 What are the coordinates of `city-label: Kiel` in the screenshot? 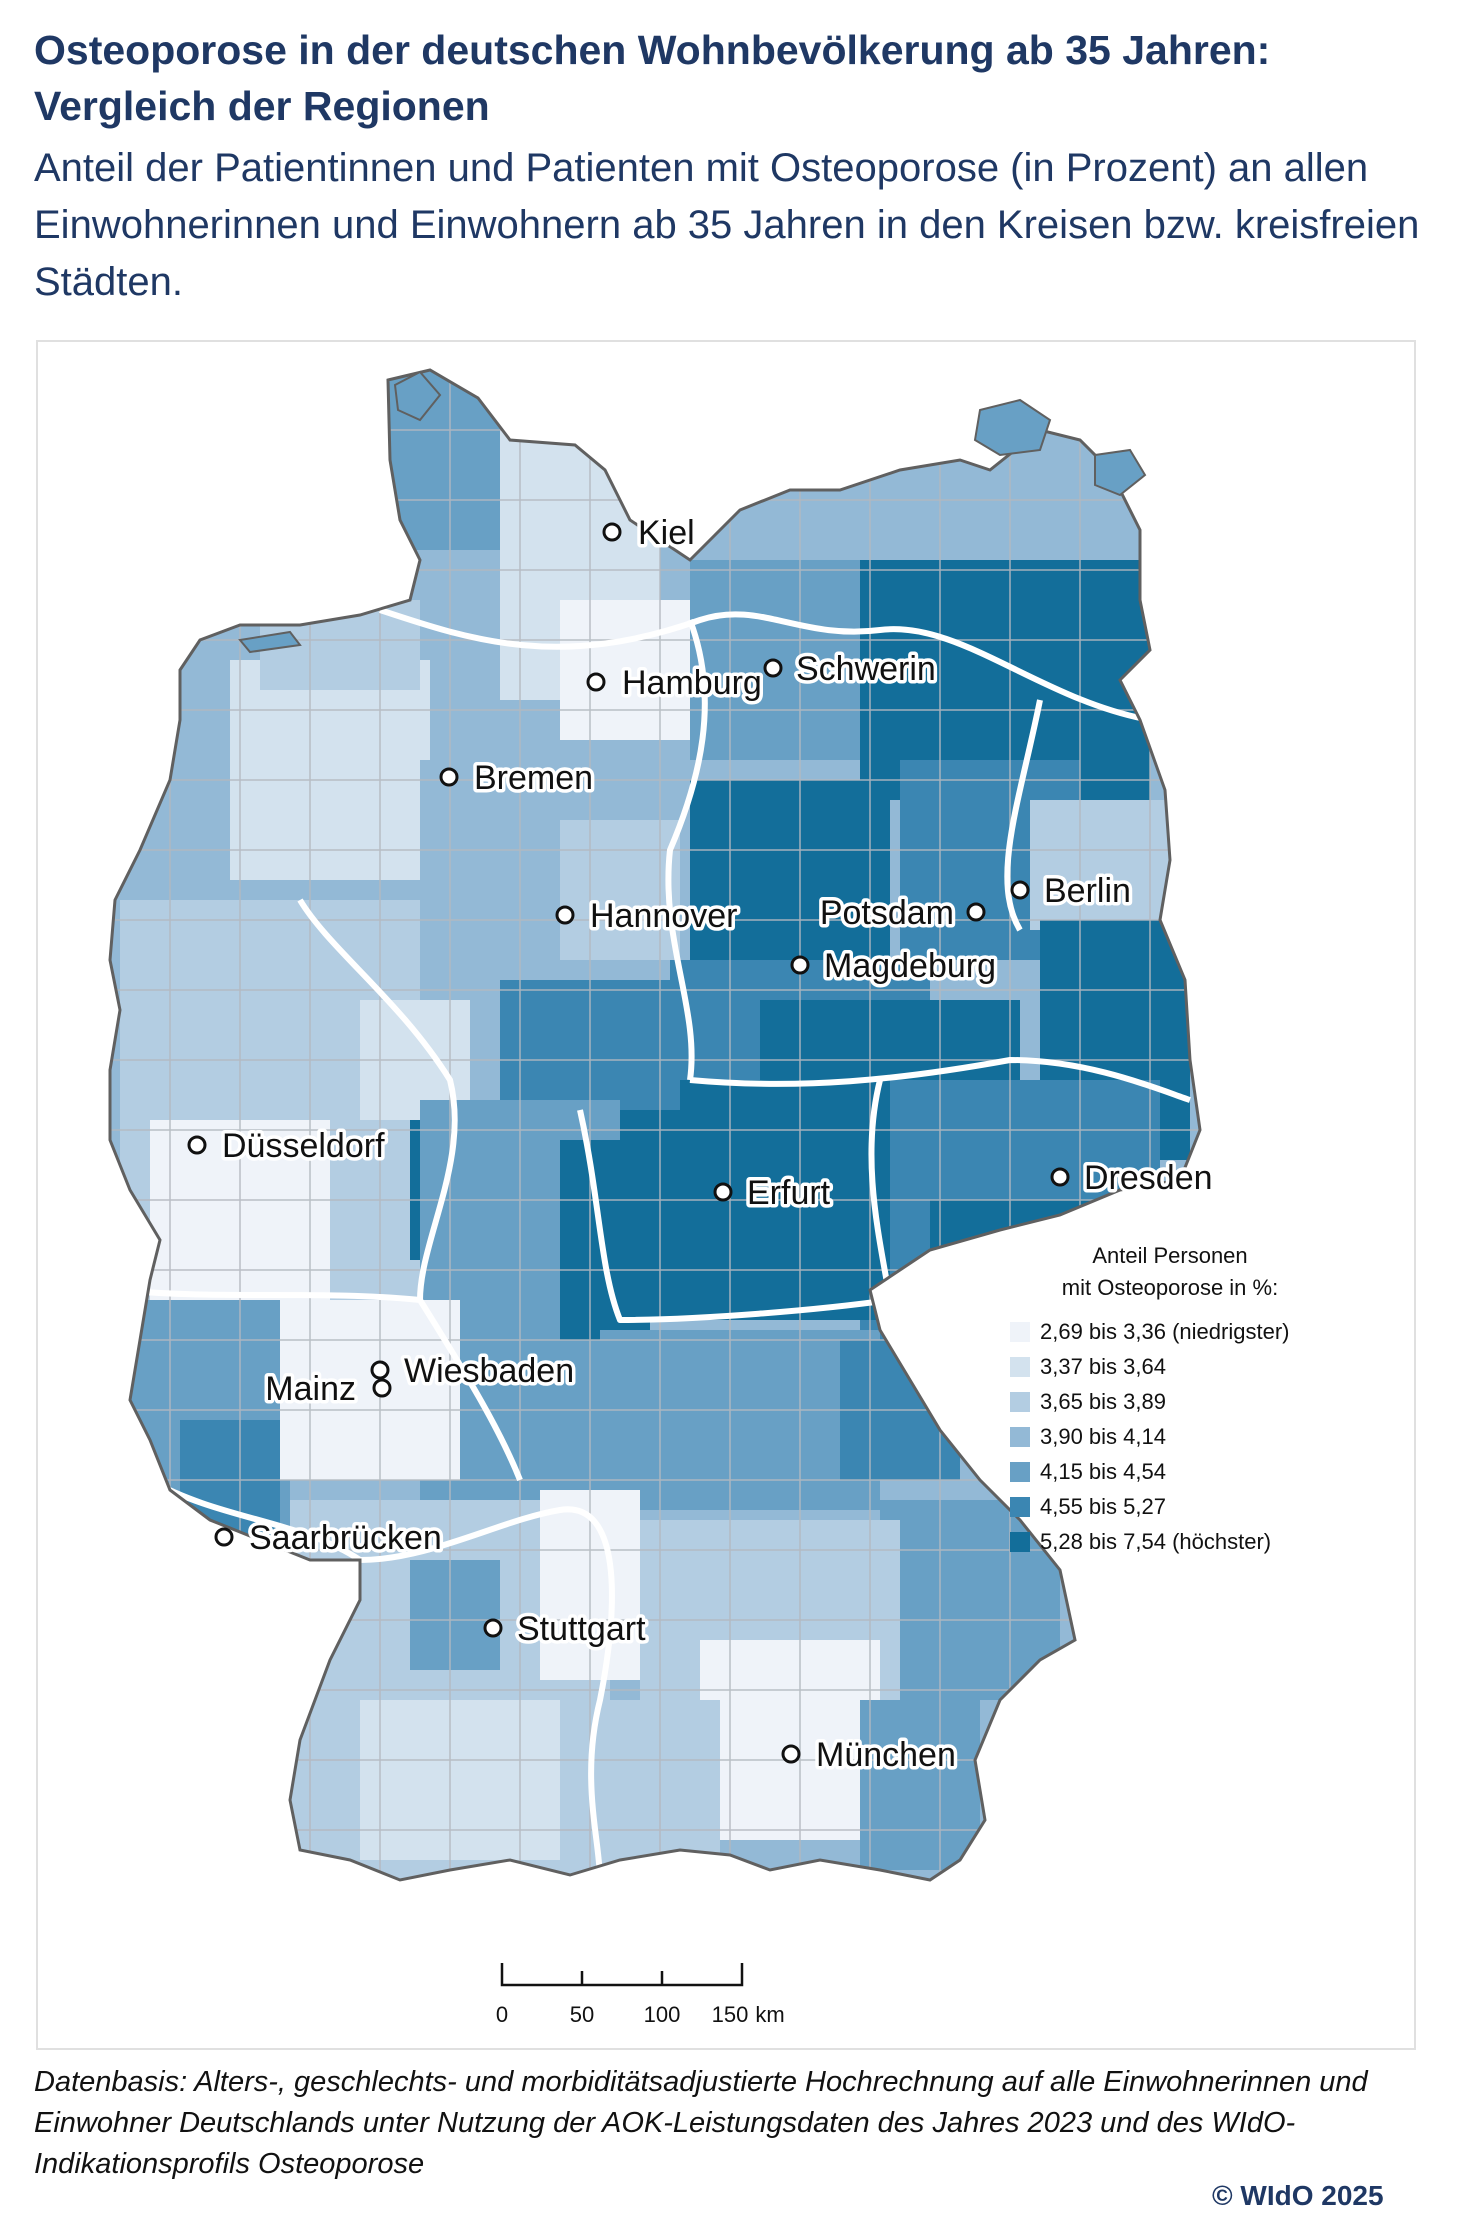 It's located at (666, 533).